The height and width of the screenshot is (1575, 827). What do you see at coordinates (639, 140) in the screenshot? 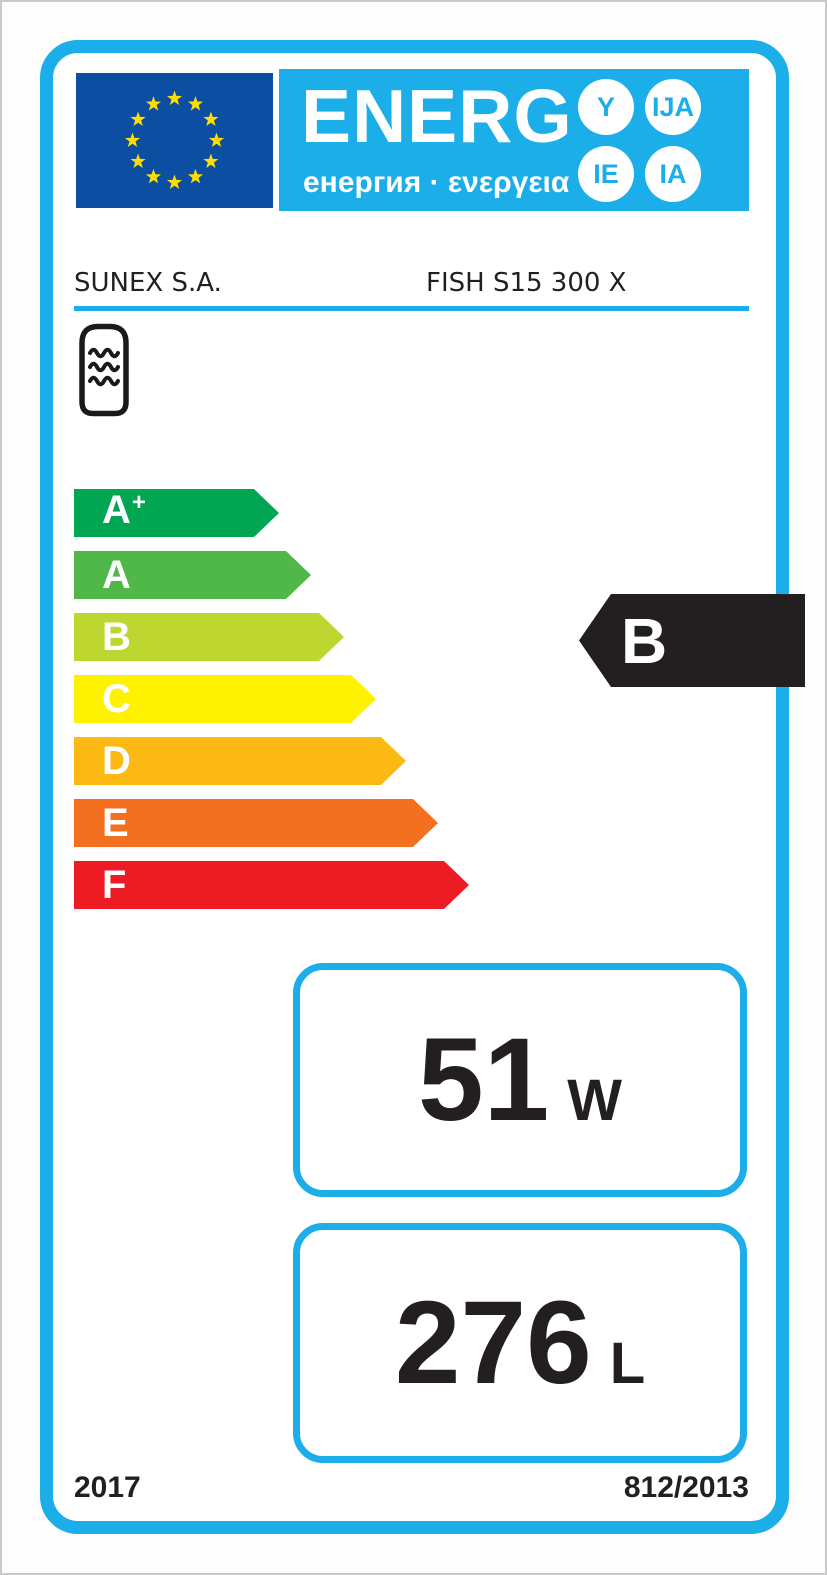
I see `energy-word-badges: Y IJA IE IA` at bounding box center [639, 140].